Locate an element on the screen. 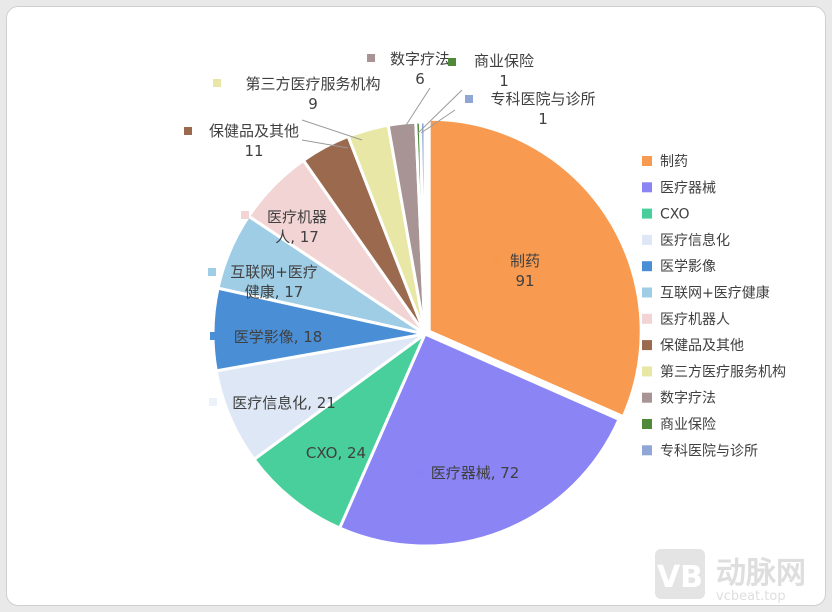  vb-logo-icon is located at coordinates (680, 574).